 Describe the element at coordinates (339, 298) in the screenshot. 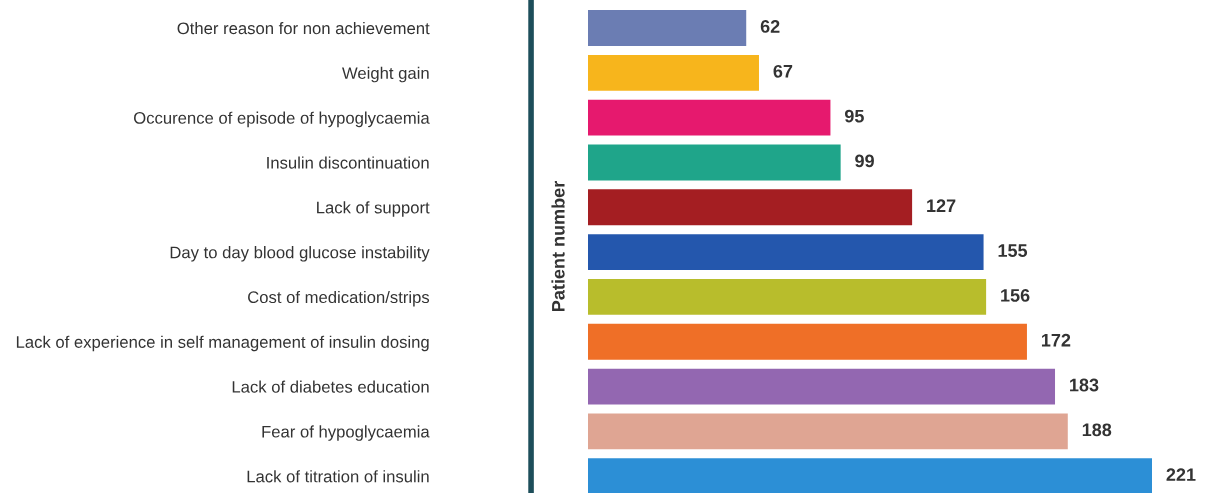

I see `y-tick-label: Cost of medication/strips` at that location.